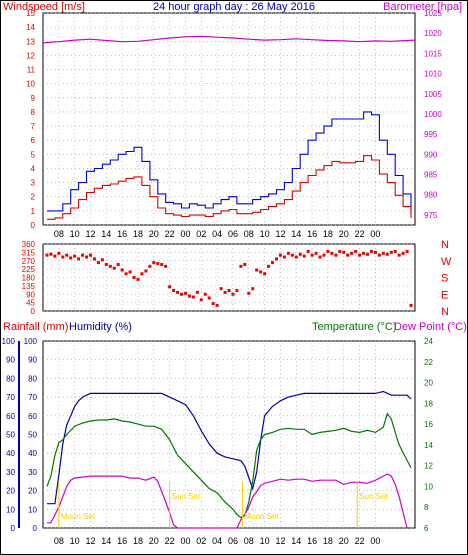  What do you see at coordinates (33, 211) in the screenshot?
I see `windspeed-tick-label: 1` at bounding box center [33, 211].